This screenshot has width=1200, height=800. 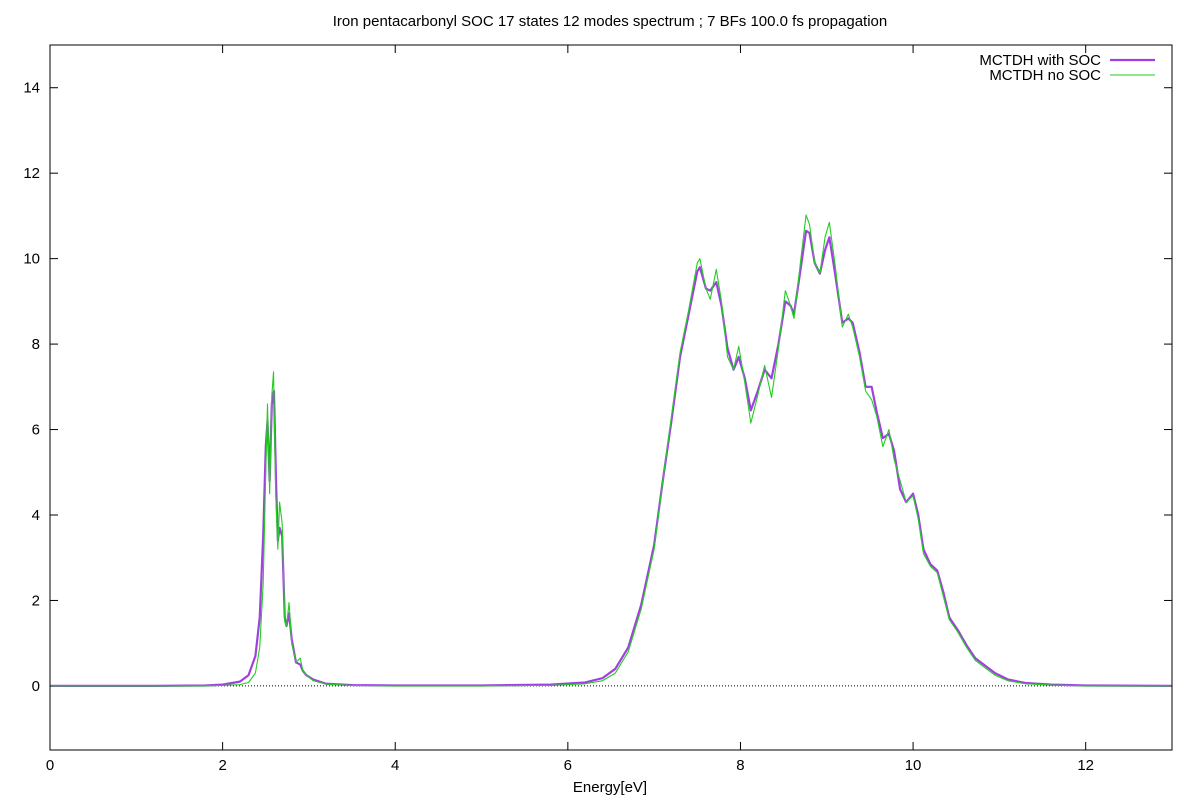 What do you see at coordinates (36, 686) in the screenshot?
I see `y-tick-label: 0` at bounding box center [36, 686].